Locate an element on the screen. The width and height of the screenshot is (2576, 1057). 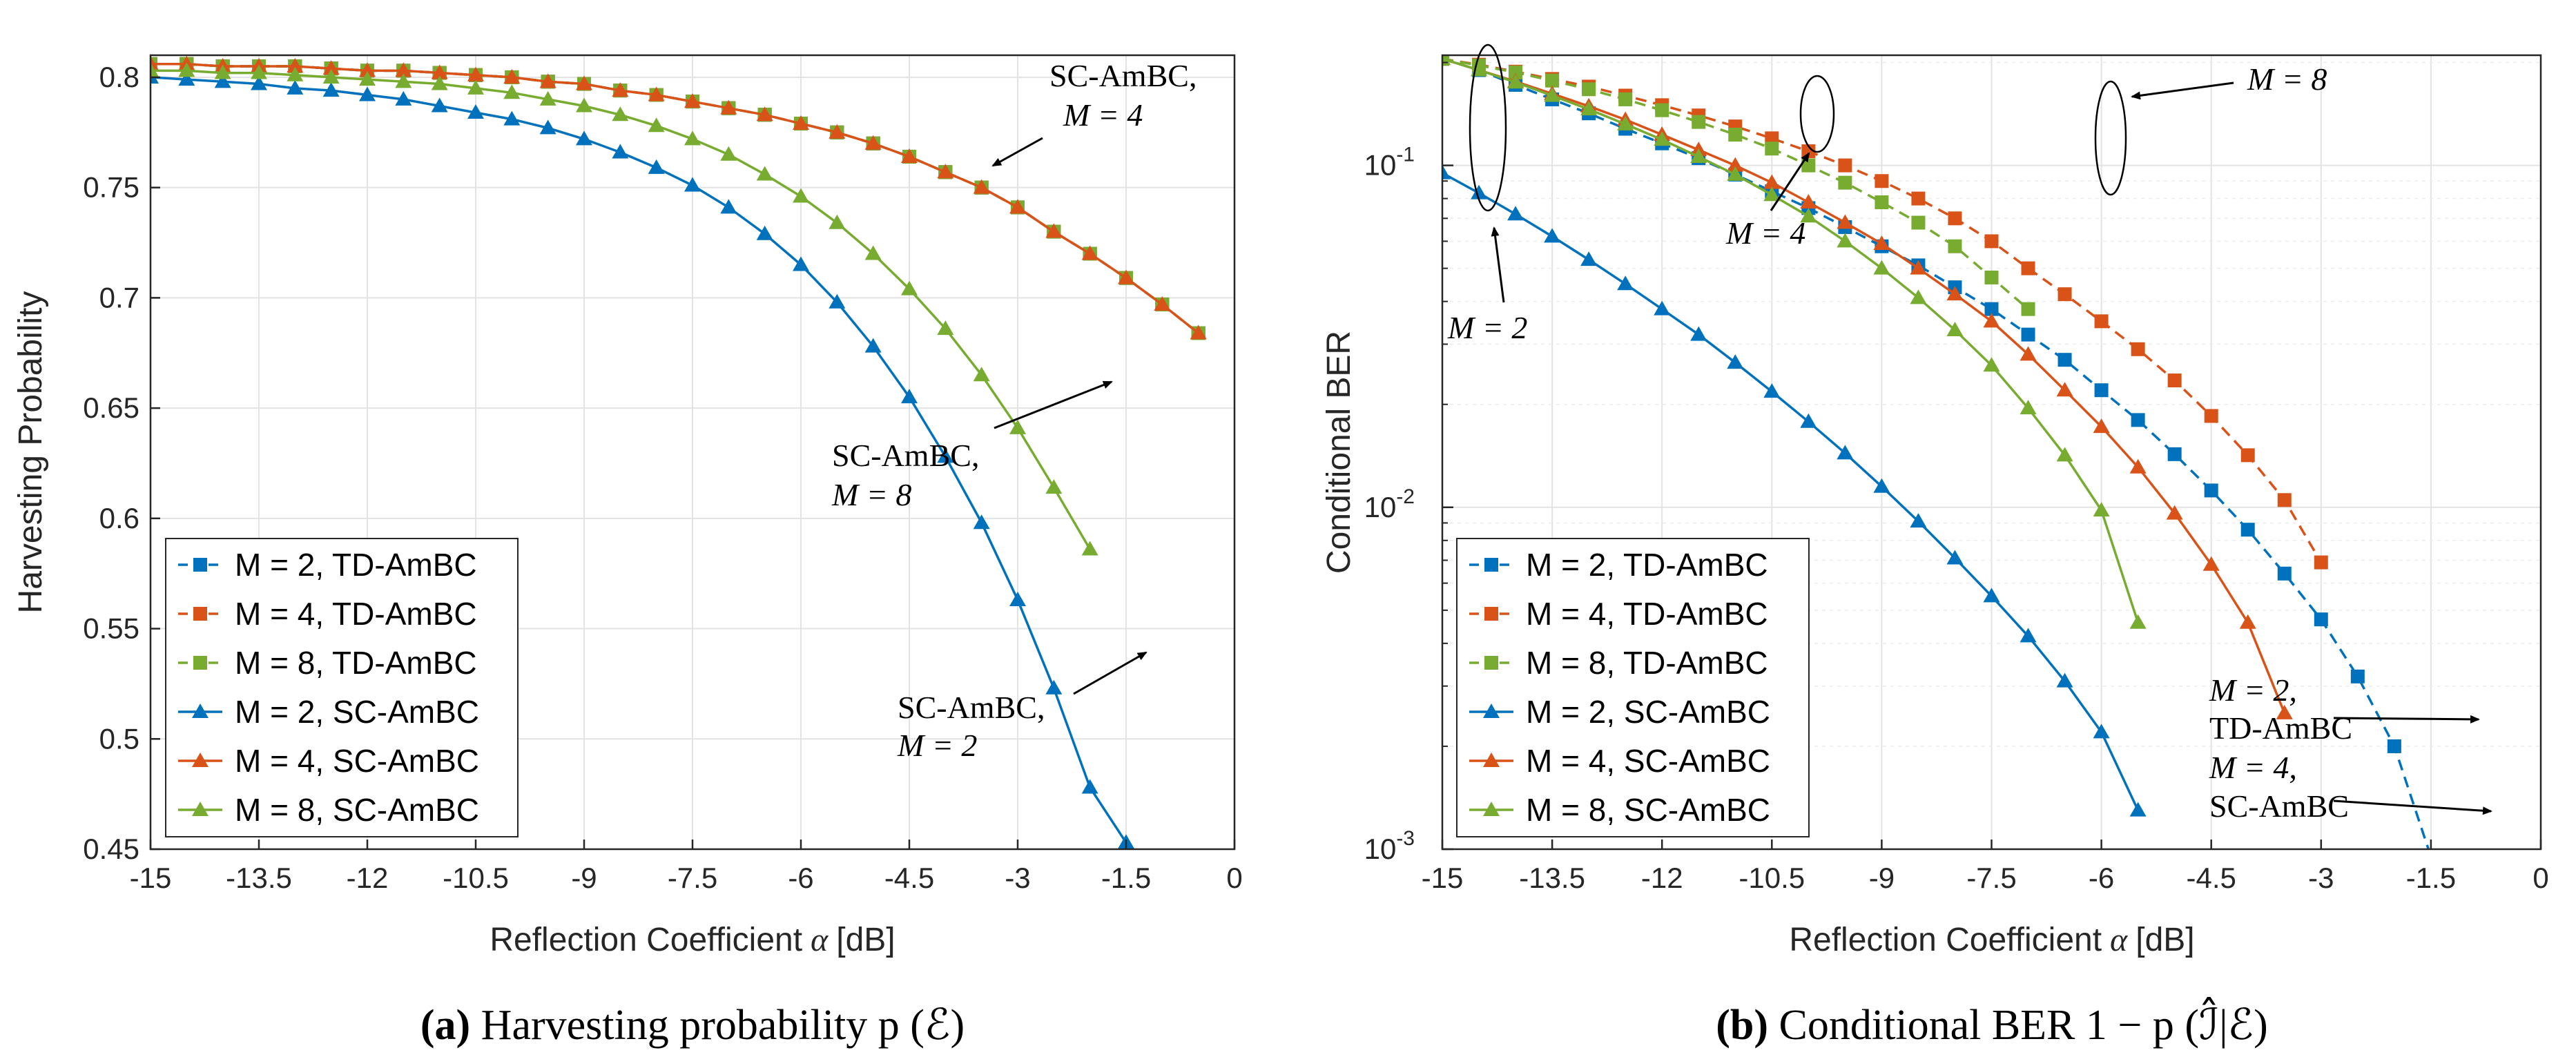
x-tick-label: -10.5 is located at coordinates (1772, 878).